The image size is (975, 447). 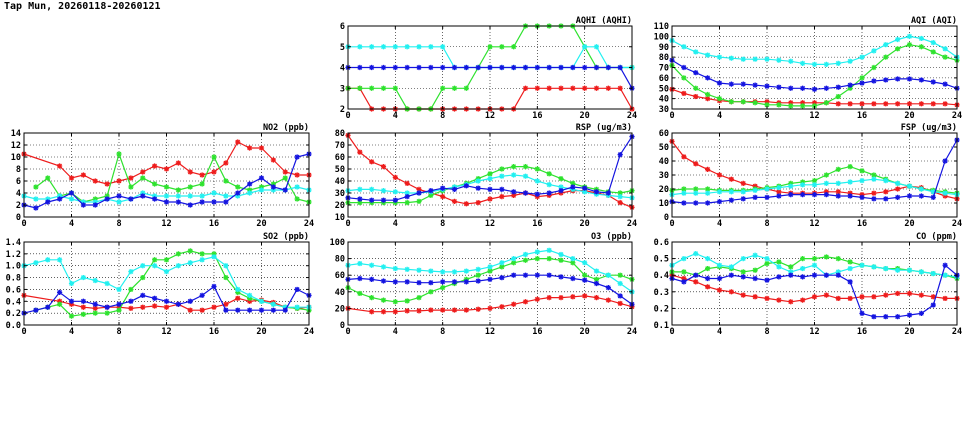 What do you see at coordinates (340, 194) in the screenshot?
I see `rsp-ytick-label: 30` at bounding box center [340, 194].